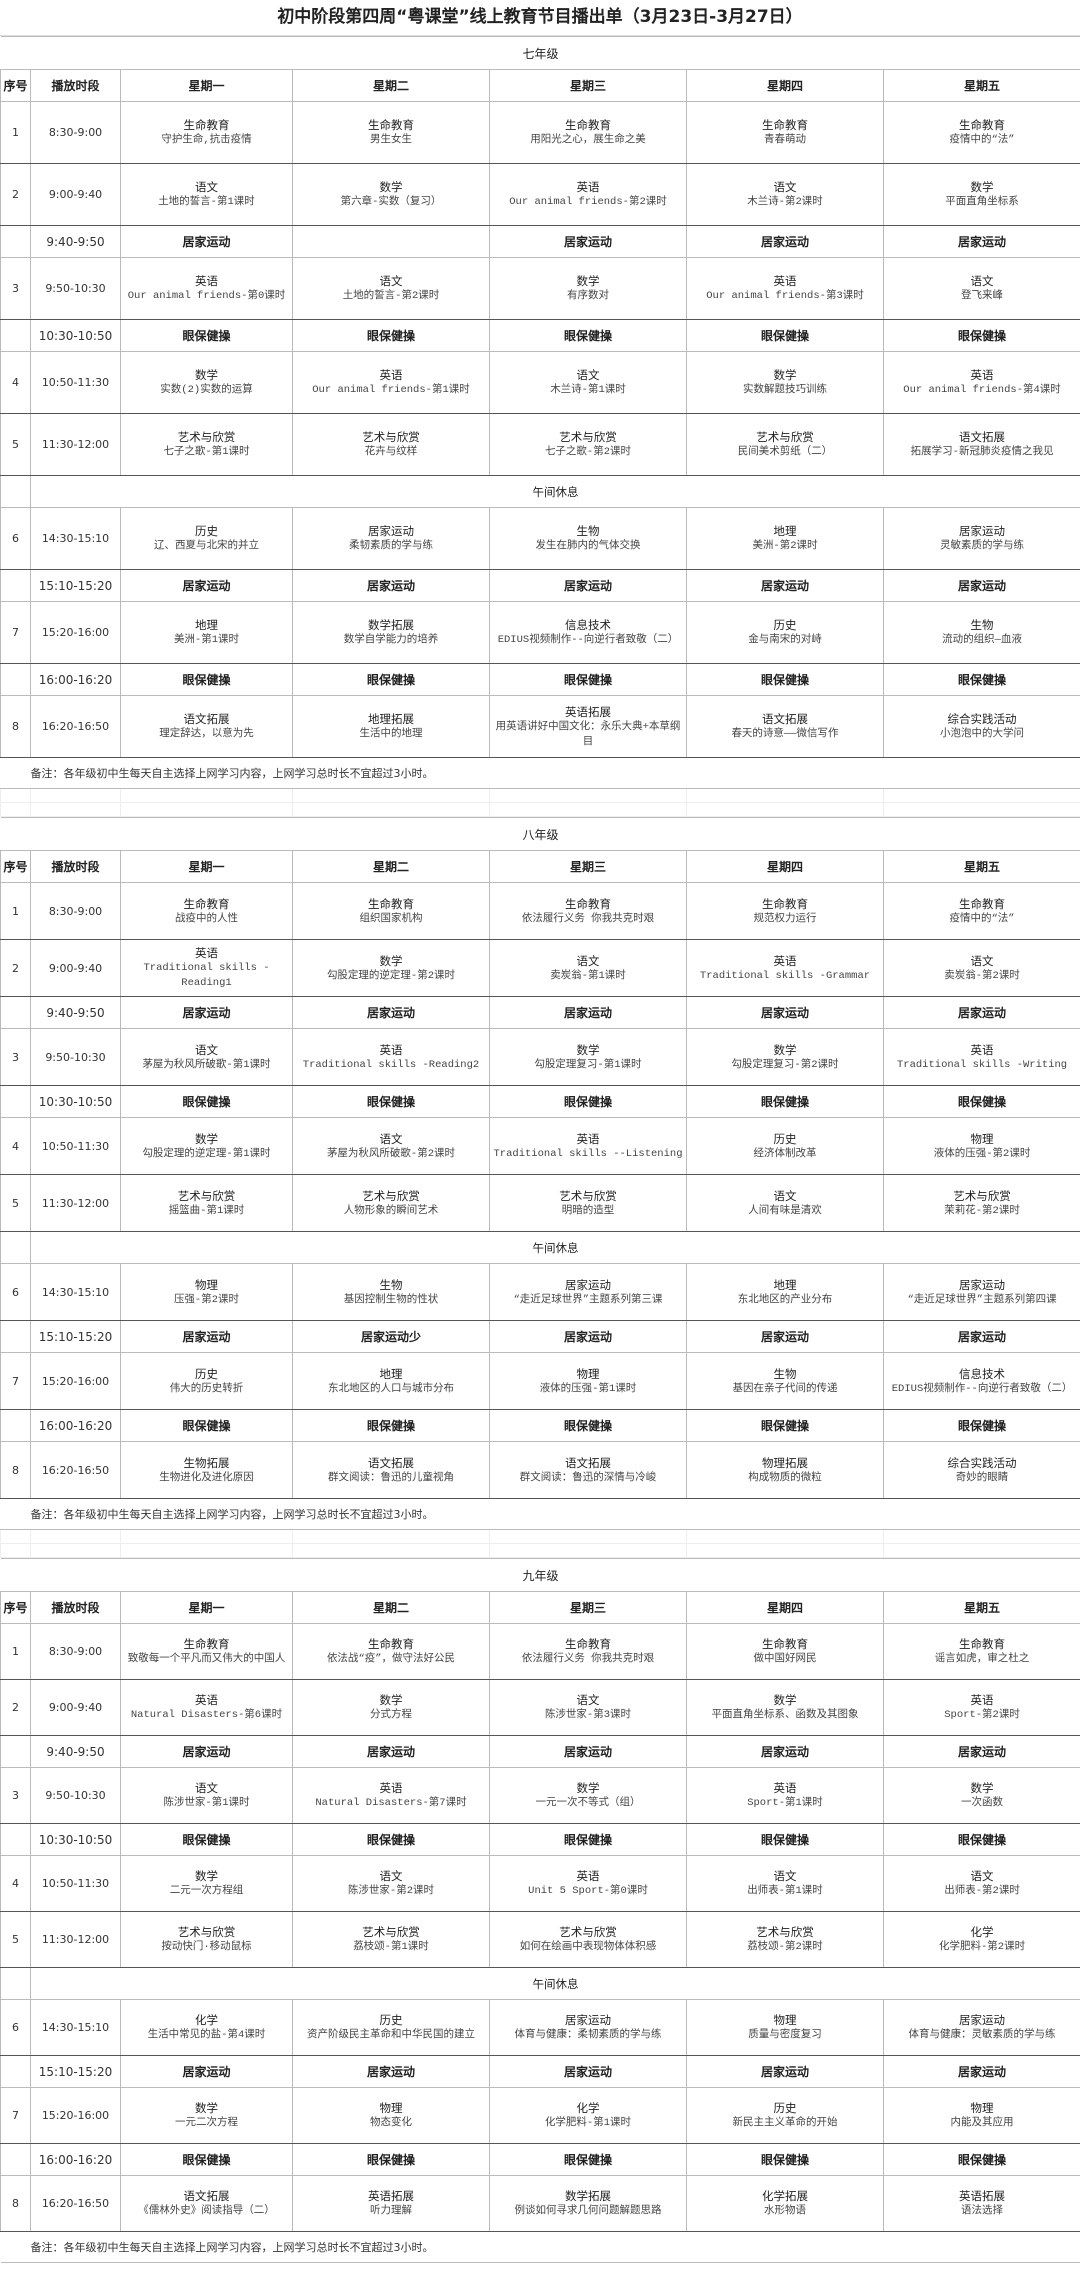  Describe the element at coordinates (588, 1891) in the screenshot. I see `lesson-topic: Unit 5 Sport-第0课时` at that location.